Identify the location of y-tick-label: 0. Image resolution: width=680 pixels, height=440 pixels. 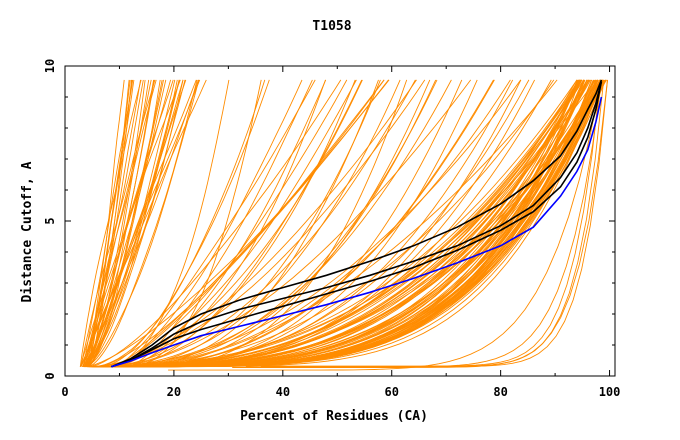
(50, 375).